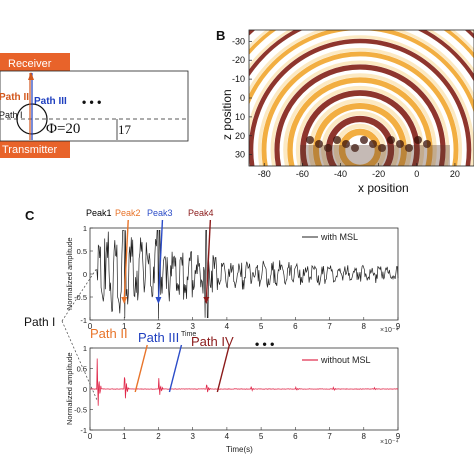 The width and height of the screenshot is (474, 474). Describe the element at coordinates (160, 213) in the screenshot. I see `peak3-label: Peak3` at that location.